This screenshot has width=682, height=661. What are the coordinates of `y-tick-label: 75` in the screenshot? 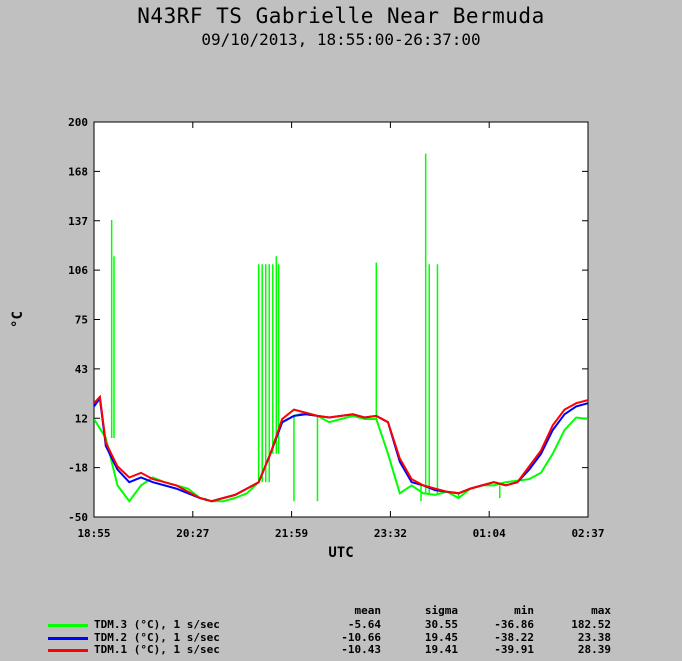 It's located at (81, 320).